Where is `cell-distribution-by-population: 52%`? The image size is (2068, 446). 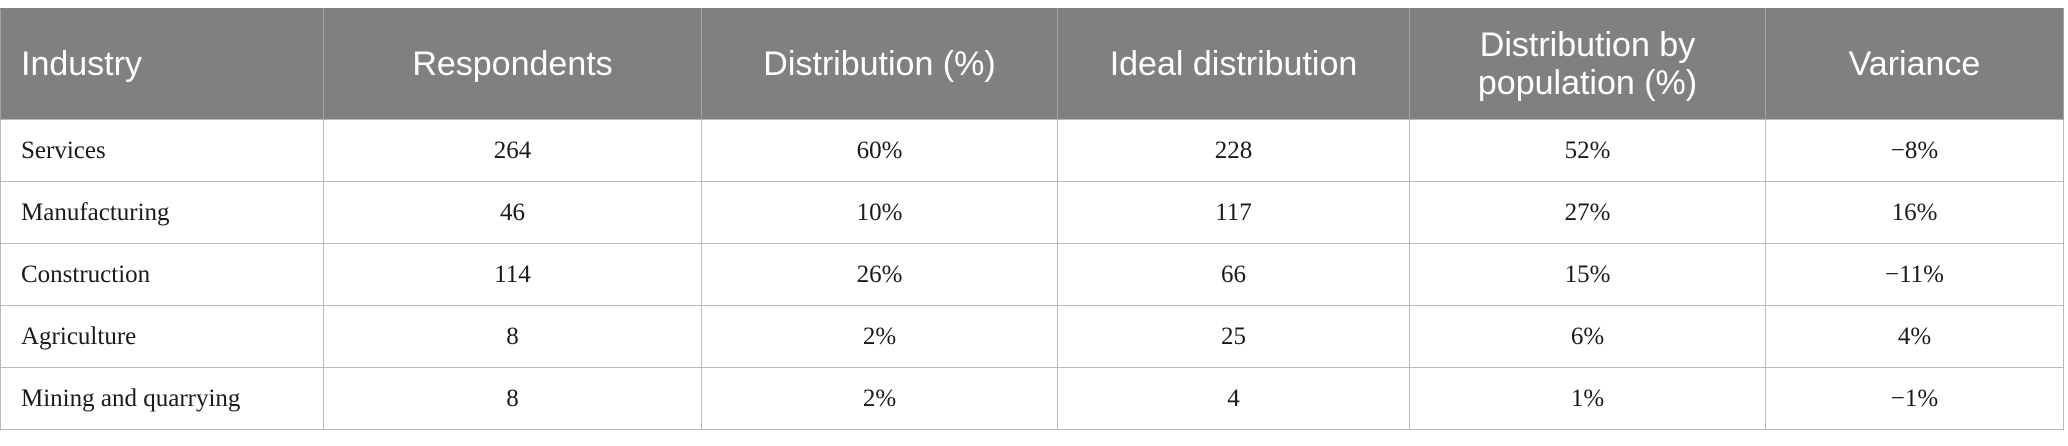
cell-distribution-by-population: 52% is located at coordinates (1587, 150).